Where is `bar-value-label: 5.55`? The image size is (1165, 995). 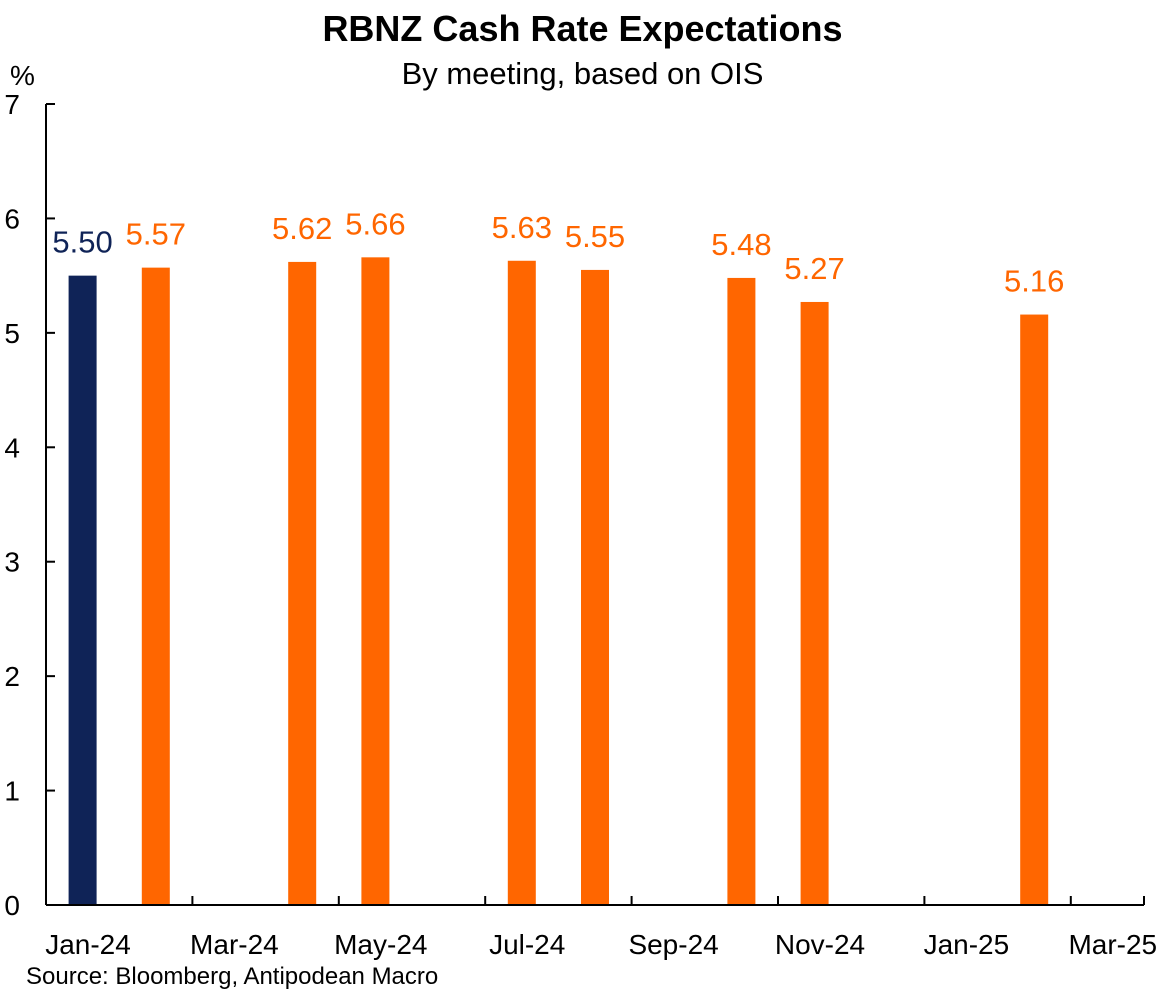 bar-value-label: 5.55 is located at coordinates (595, 236).